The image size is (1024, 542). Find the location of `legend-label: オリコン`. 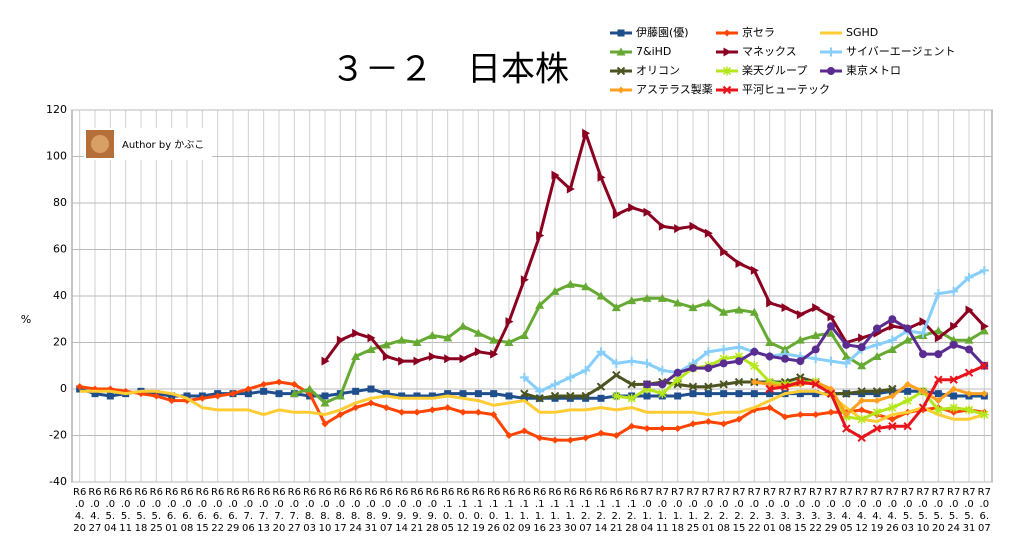

legend-label: オリコン is located at coordinates (658, 70).